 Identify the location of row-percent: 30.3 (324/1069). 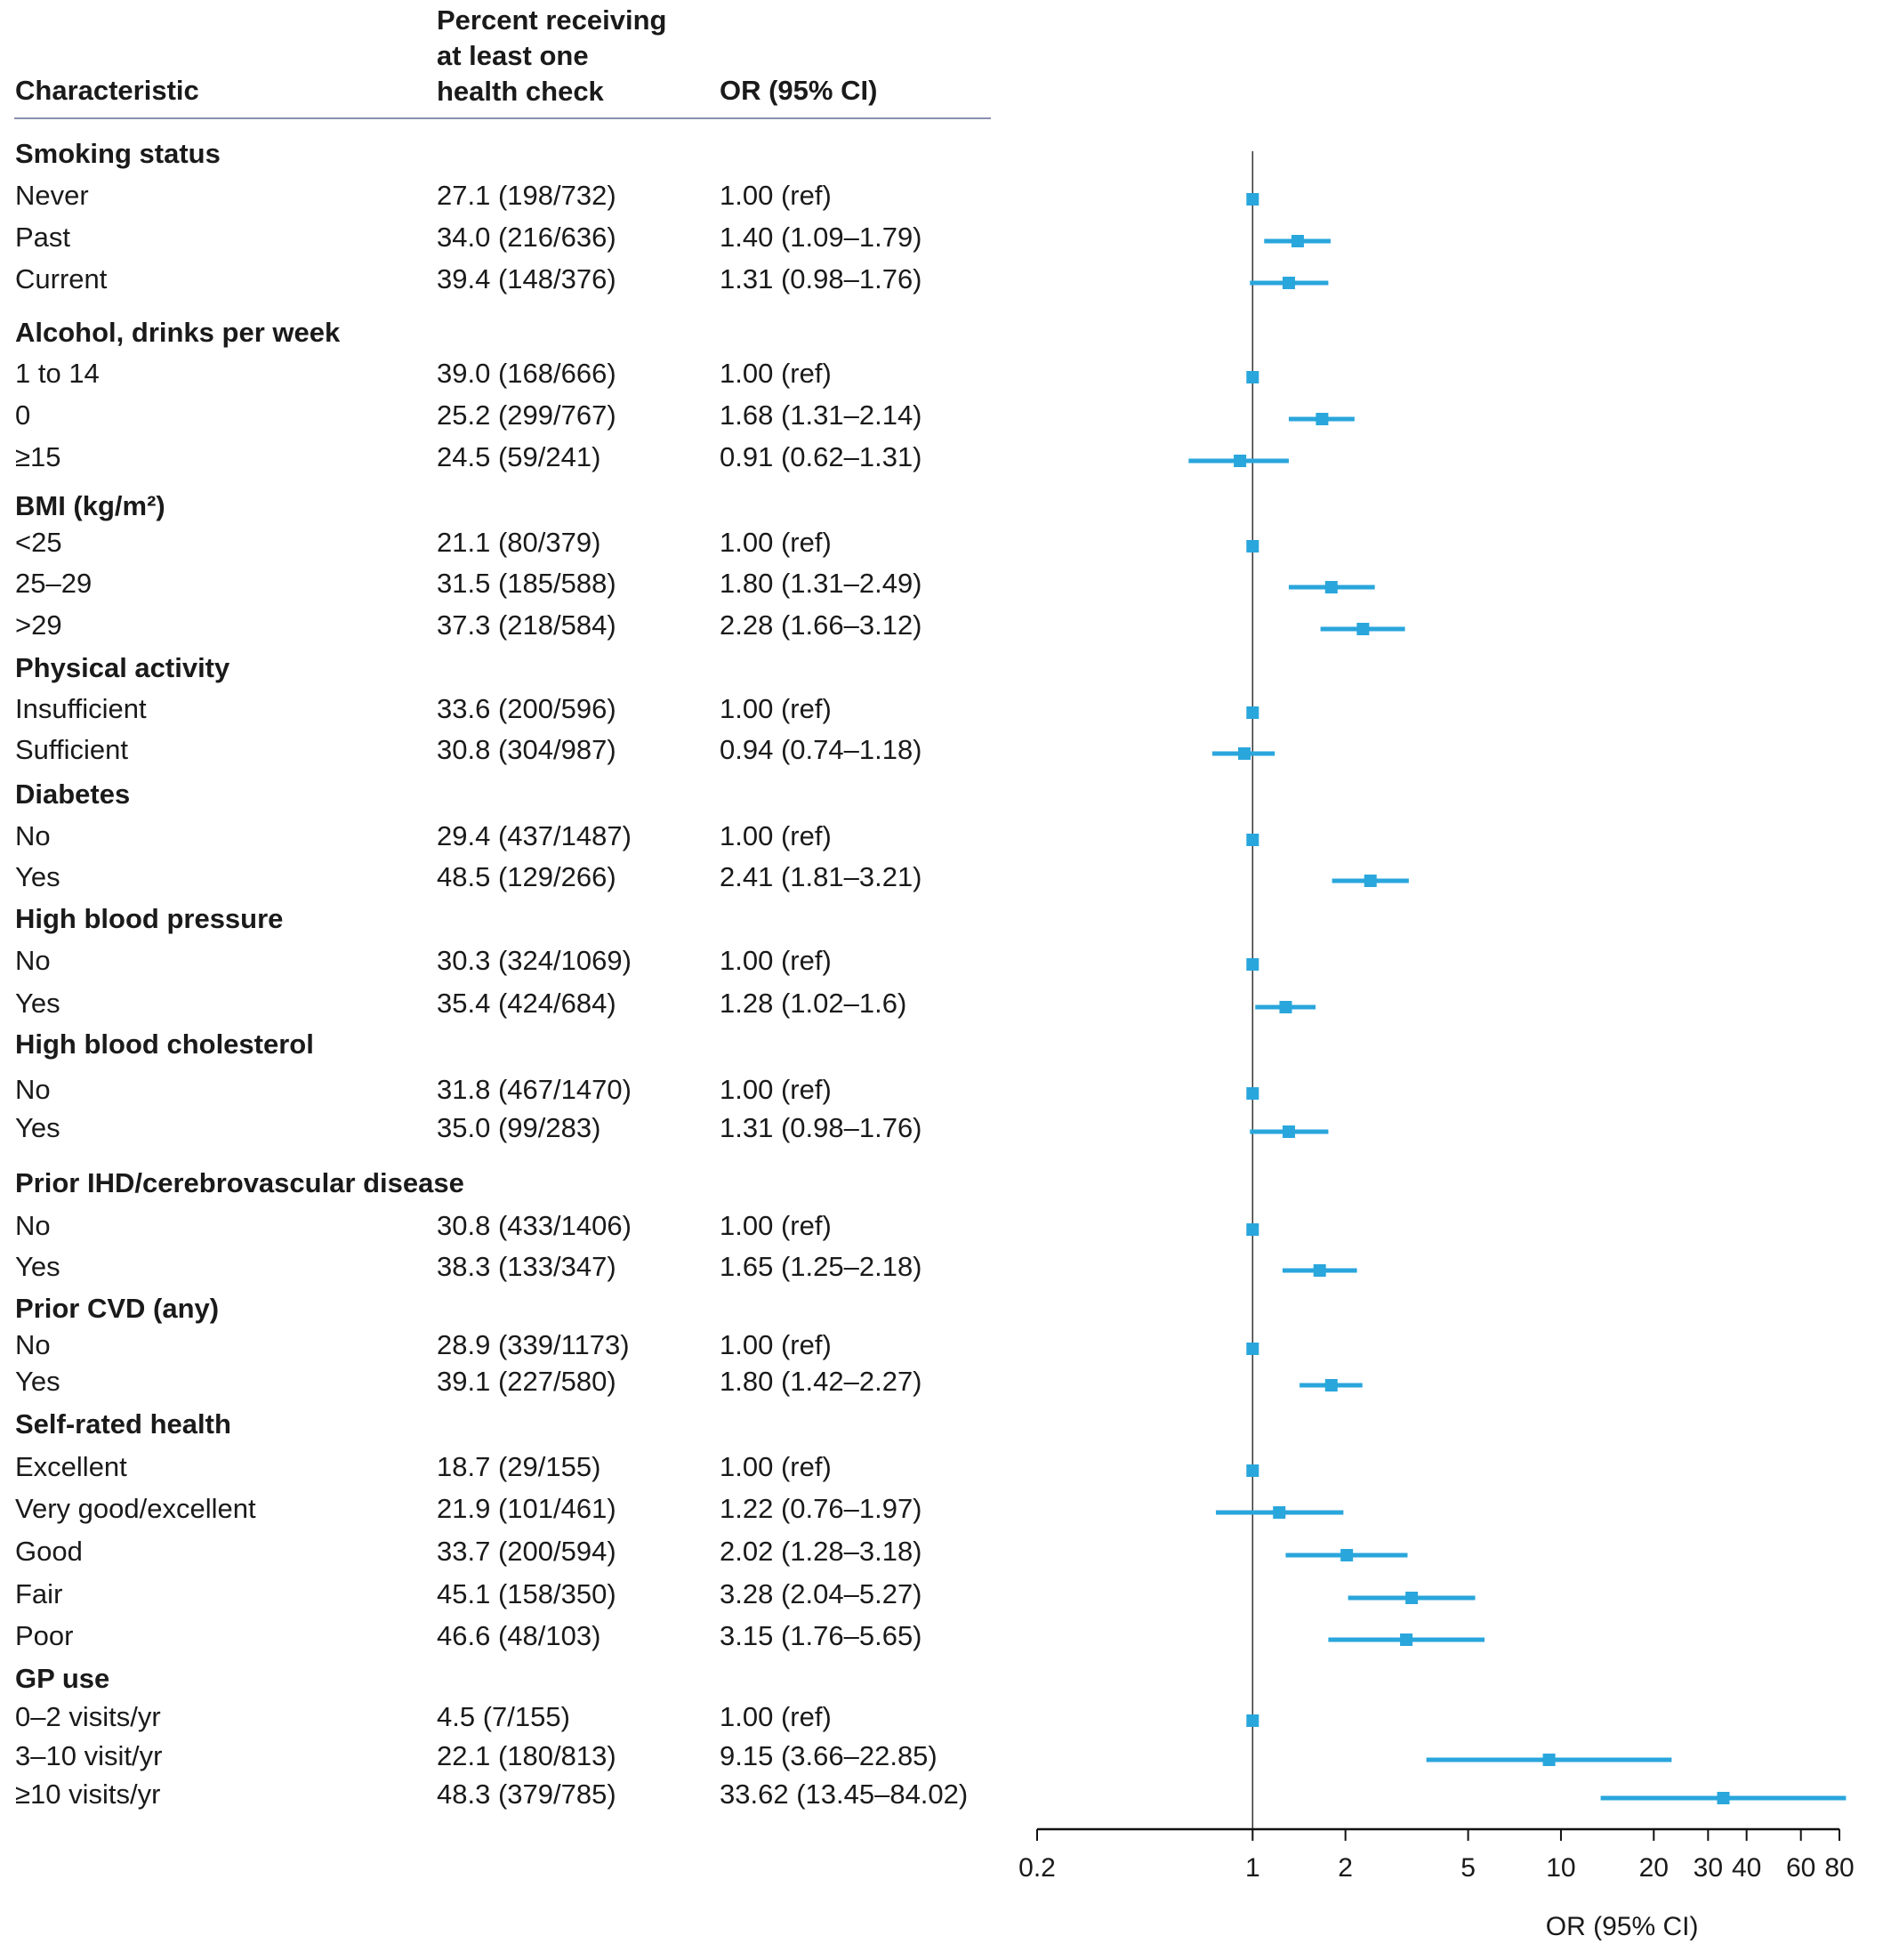
(534, 961).